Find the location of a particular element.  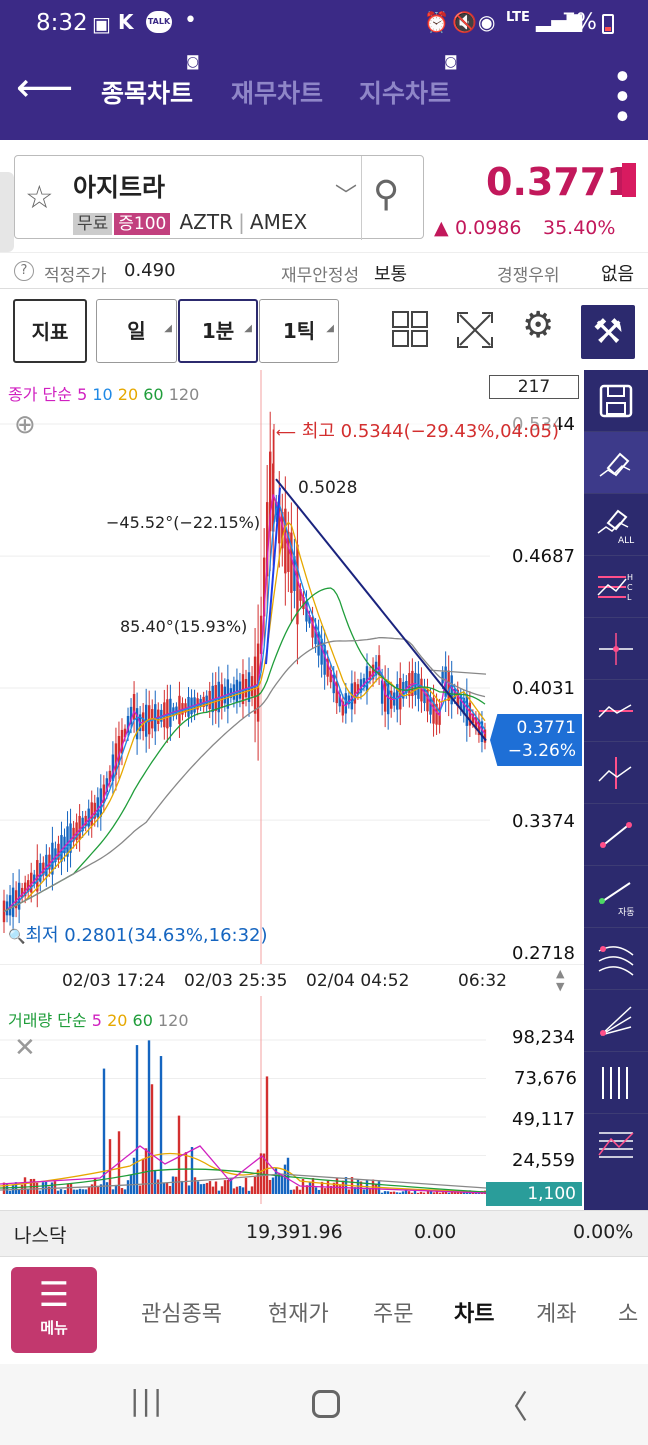

price-legend-prefix: 종가 단순 is located at coordinates (40, 394).